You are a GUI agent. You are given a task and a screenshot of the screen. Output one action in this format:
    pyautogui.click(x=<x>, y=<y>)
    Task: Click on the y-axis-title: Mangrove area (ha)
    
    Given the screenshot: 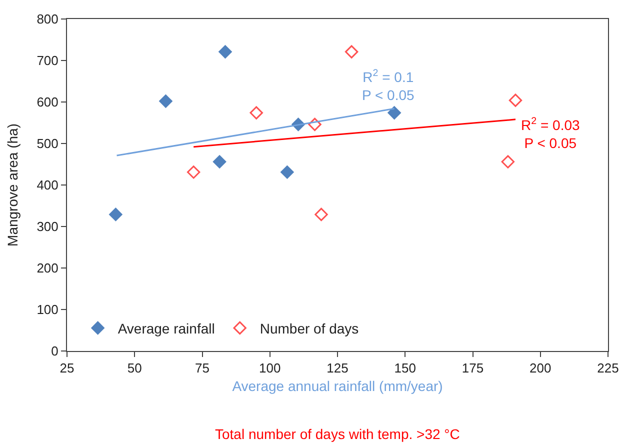 What is the action you would take?
    pyautogui.click(x=12, y=185)
    